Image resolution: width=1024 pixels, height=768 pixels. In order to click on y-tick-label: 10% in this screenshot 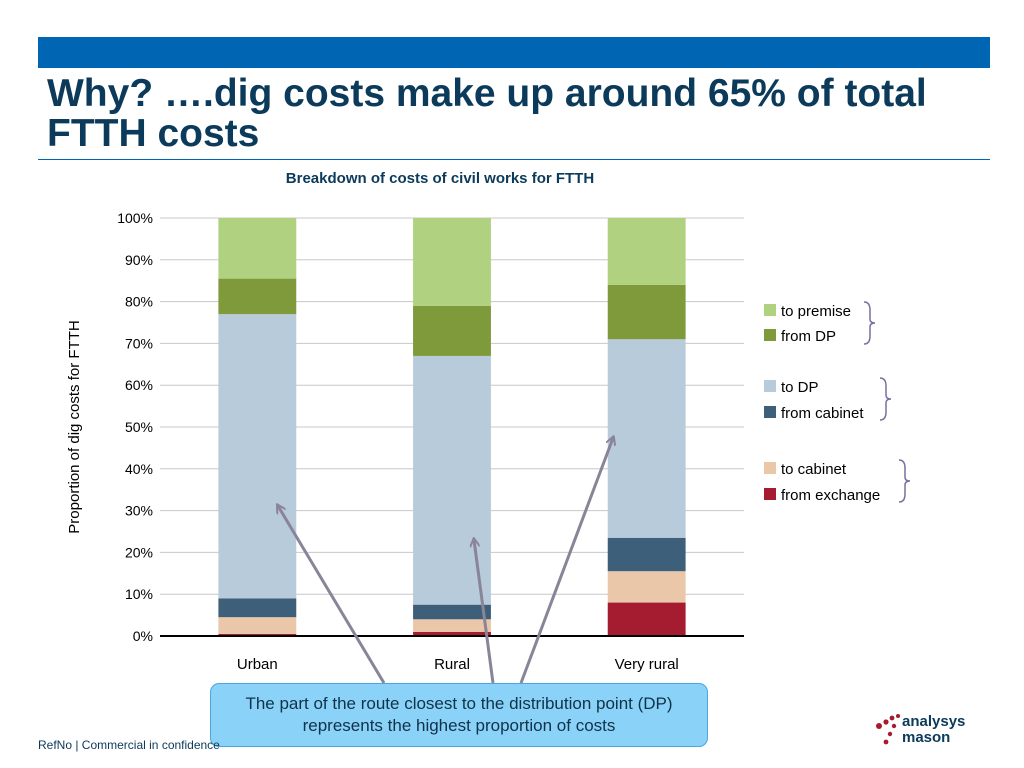, I will do `click(139, 594)`.